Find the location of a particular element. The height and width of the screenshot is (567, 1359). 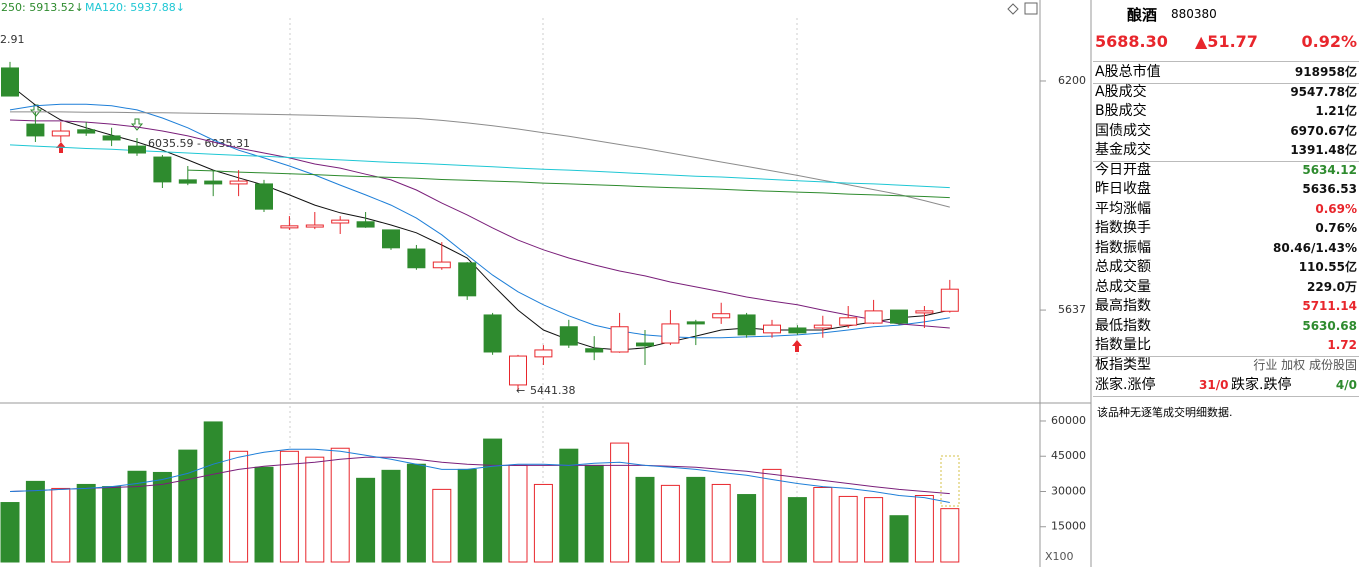

info-row: 平均涨幅 0.69% is located at coordinates (1226, 209).